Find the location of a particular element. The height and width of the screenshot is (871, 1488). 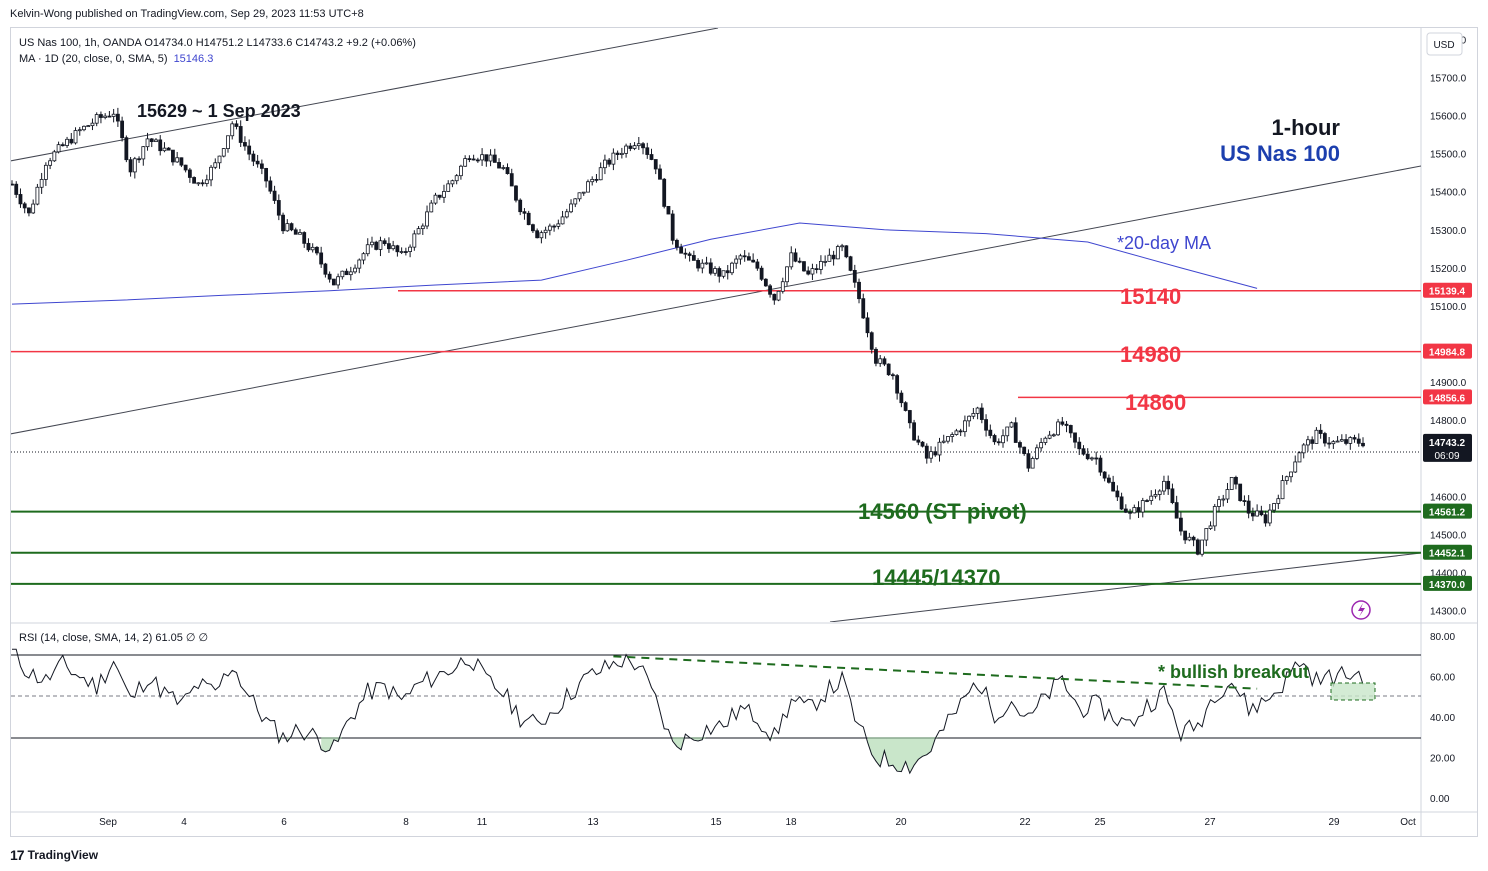

last-price-value: 14743.2 is located at coordinates (1447, 443).